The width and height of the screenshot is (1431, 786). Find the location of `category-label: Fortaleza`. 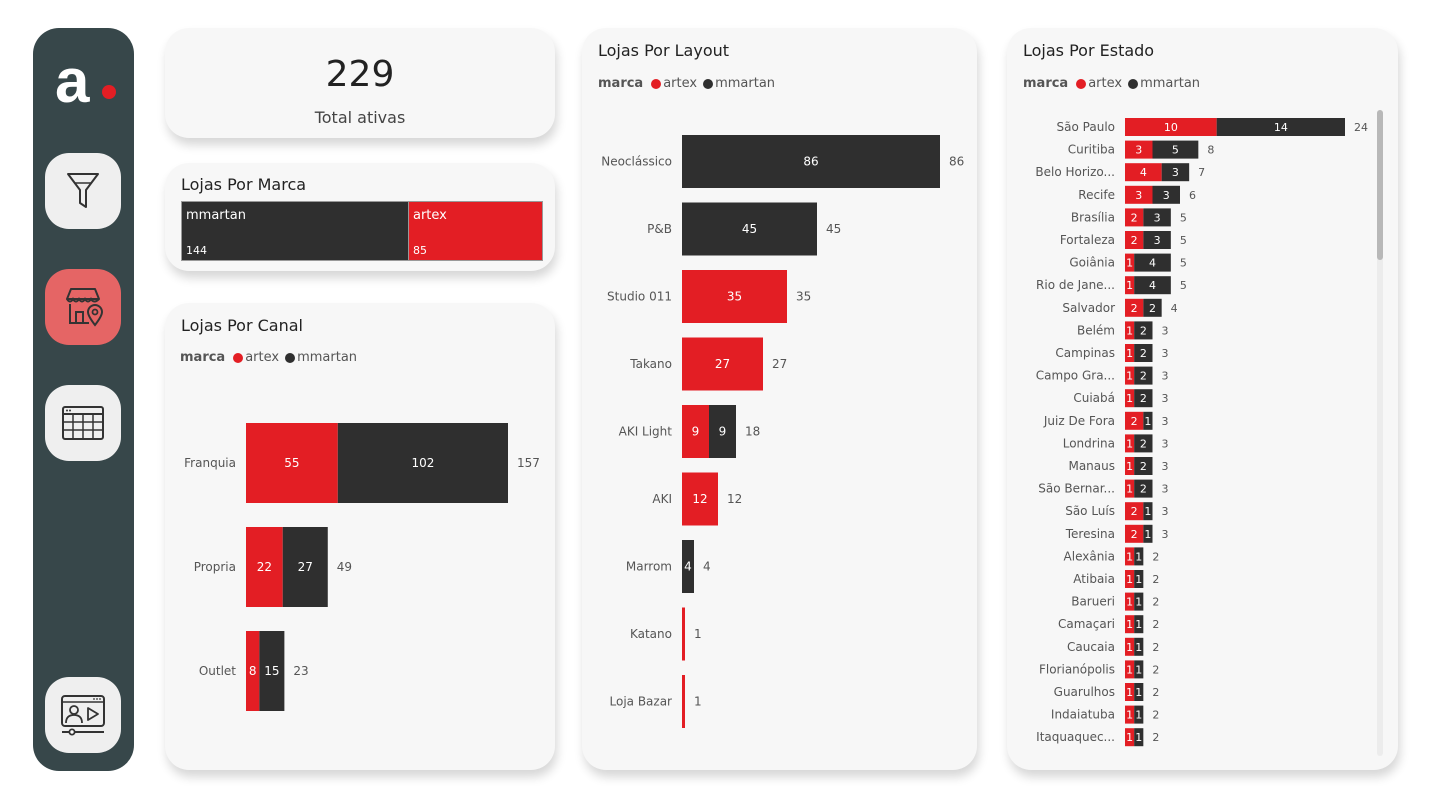

category-label: Fortaleza is located at coordinates (1087, 240).